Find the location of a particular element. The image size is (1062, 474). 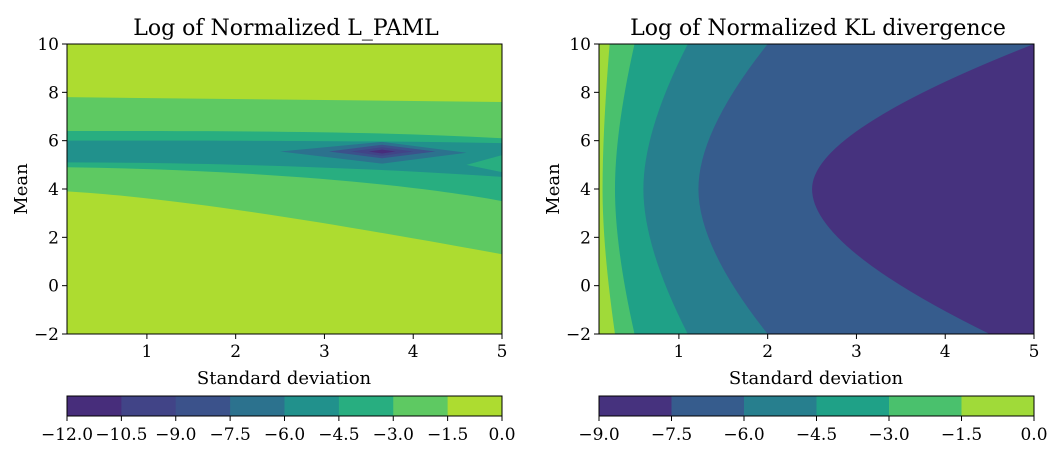

colorbar: −9.0 −7.5 −6.0 −4.5 −3.0 −1.5 0.0 is located at coordinates (813, 420).